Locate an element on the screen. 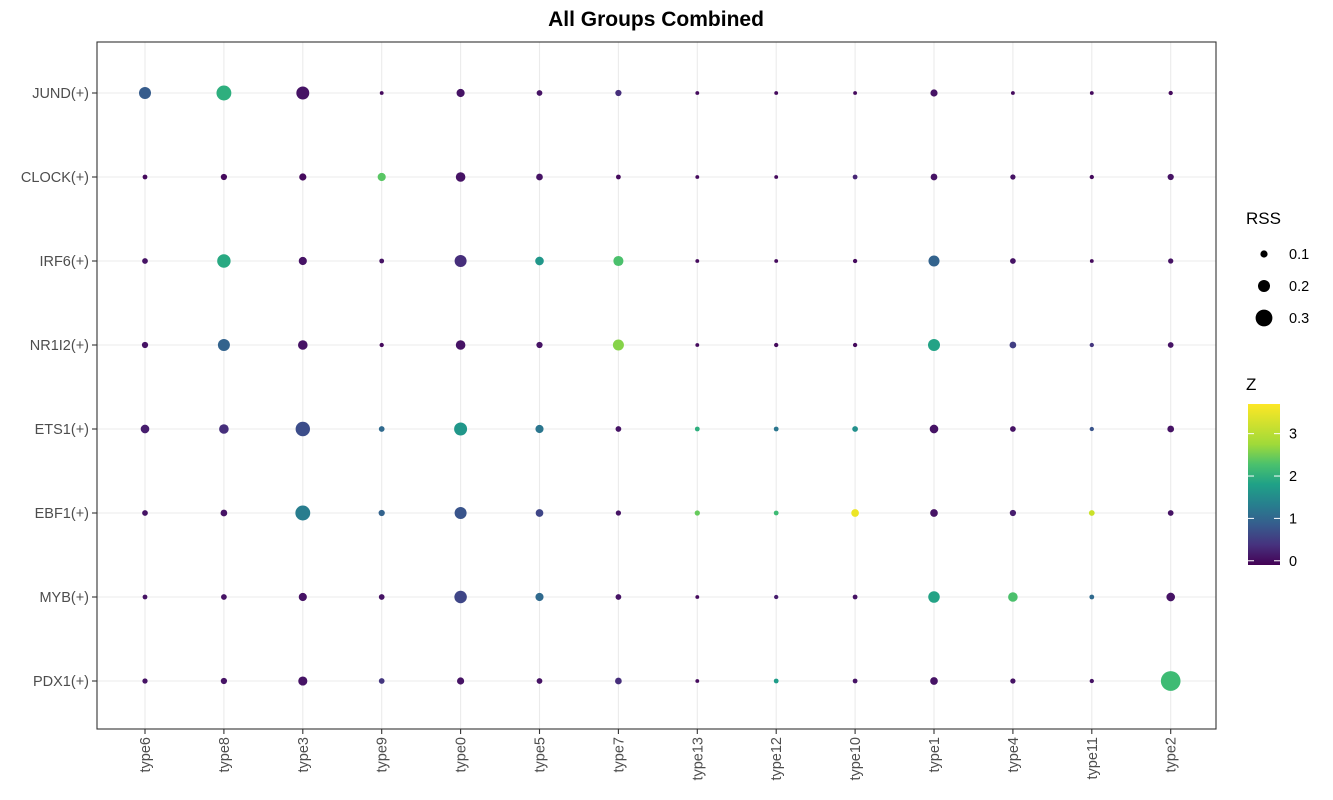 The height and width of the screenshot is (800, 1333). x-tick-label: type12 is located at coordinates (777, 759).